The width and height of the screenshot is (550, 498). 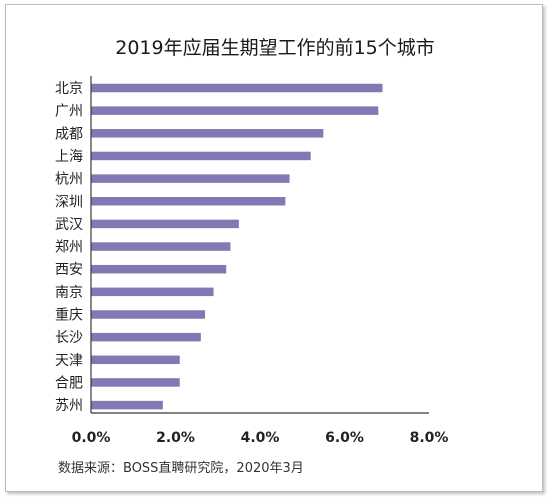 I want to click on x-tick-label: 2.0%, so click(x=175, y=438).